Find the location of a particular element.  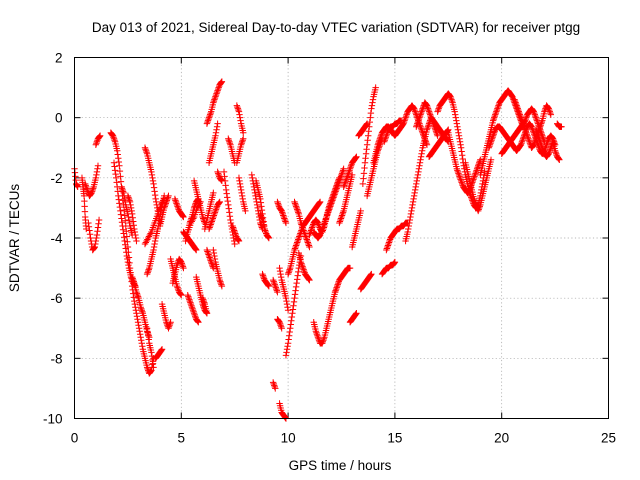

y-tick-label: -2 is located at coordinates (56, 178).